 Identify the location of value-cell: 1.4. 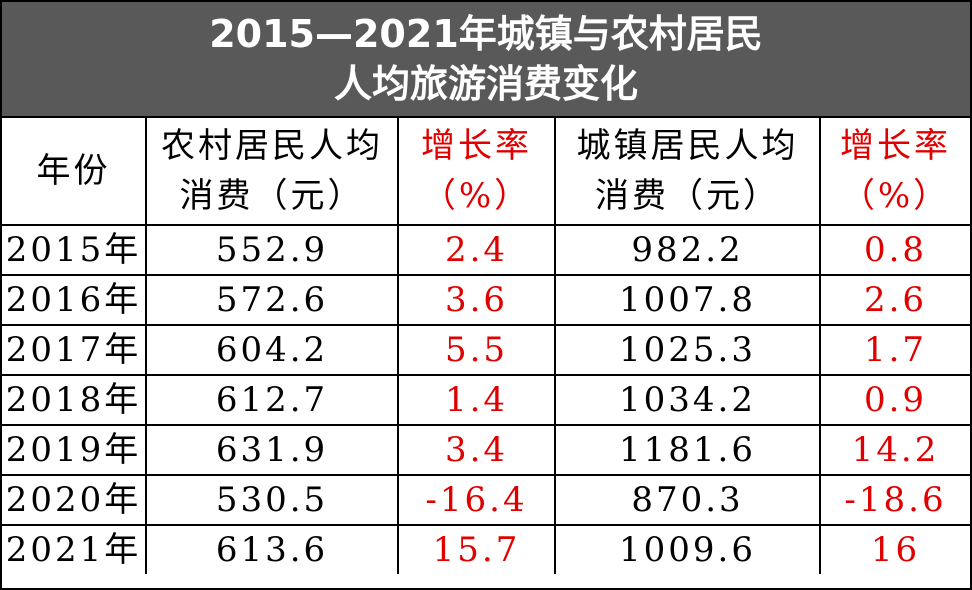
(476, 400).